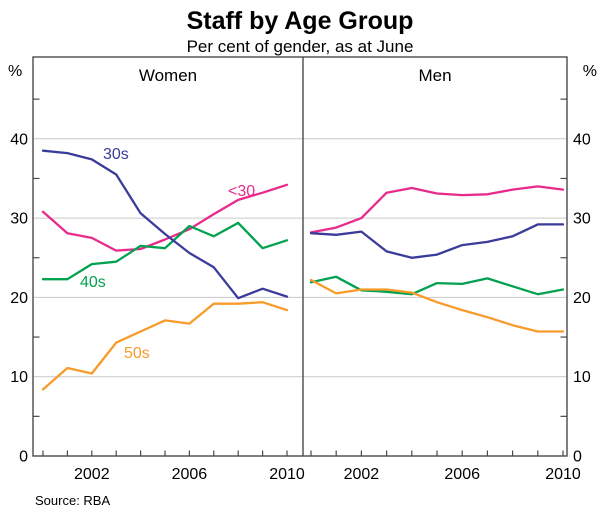 The image size is (600, 518). Describe the element at coordinates (93, 282) in the screenshot. I see `series-label-women-40s: 40s` at that location.